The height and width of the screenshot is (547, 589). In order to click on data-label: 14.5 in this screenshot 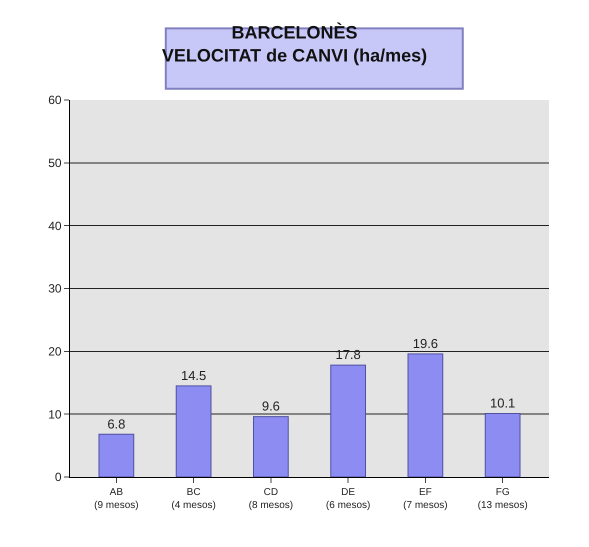, I will do `click(193, 375)`.